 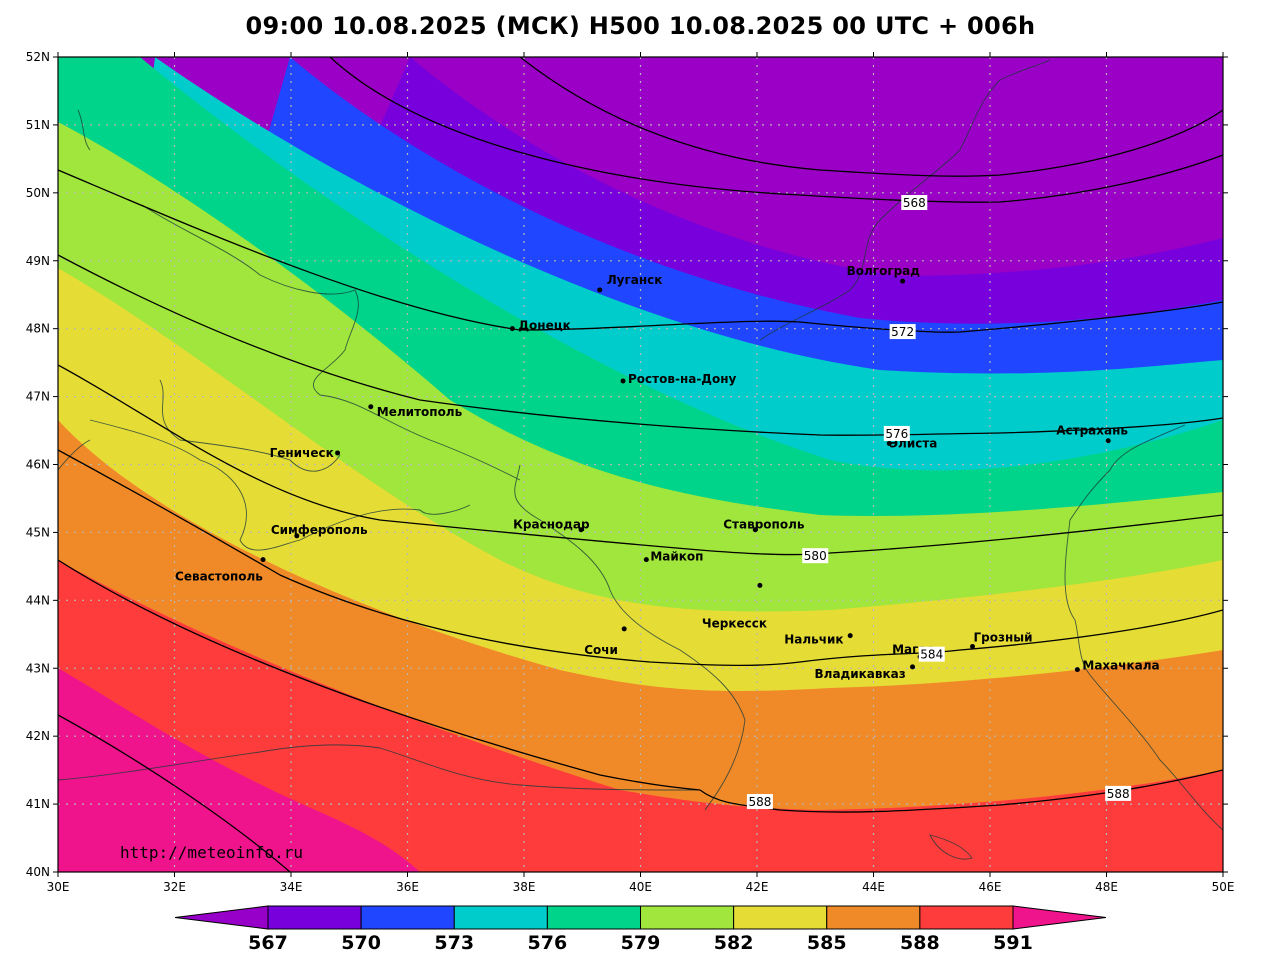 What do you see at coordinates (1003, 638) in the screenshot?
I see `city-label: Грозный` at bounding box center [1003, 638].